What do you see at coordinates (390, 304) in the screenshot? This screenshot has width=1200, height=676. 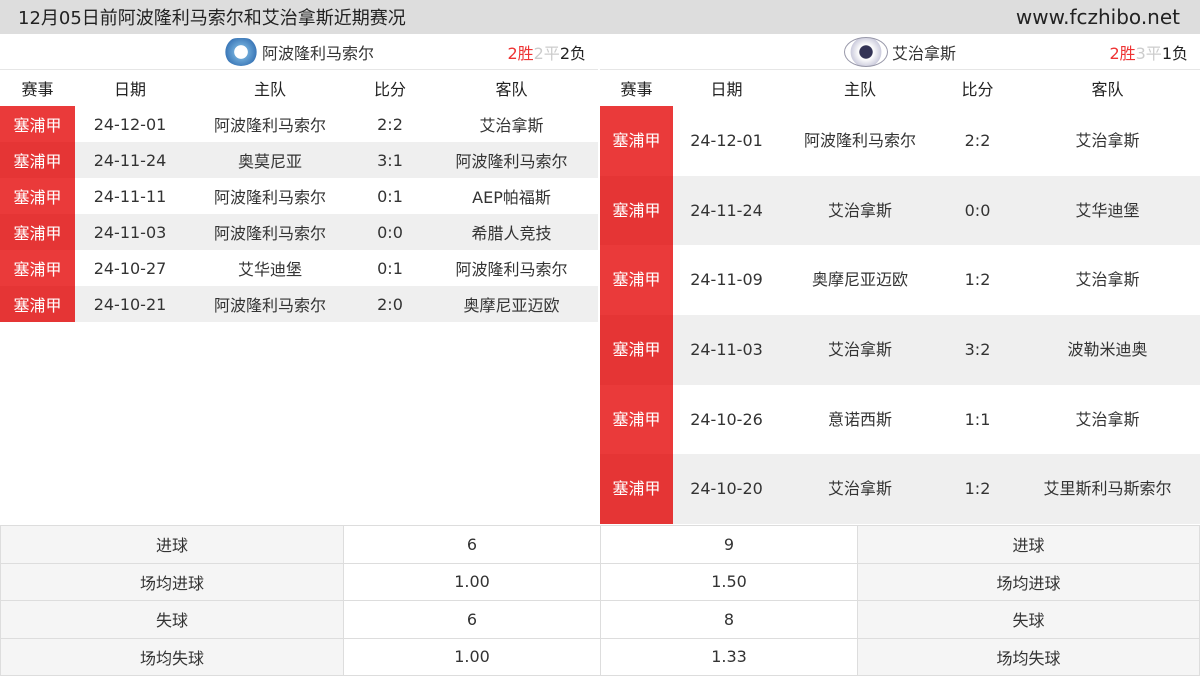 I see `score-cell: 2:0` at bounding box center [390, 304].